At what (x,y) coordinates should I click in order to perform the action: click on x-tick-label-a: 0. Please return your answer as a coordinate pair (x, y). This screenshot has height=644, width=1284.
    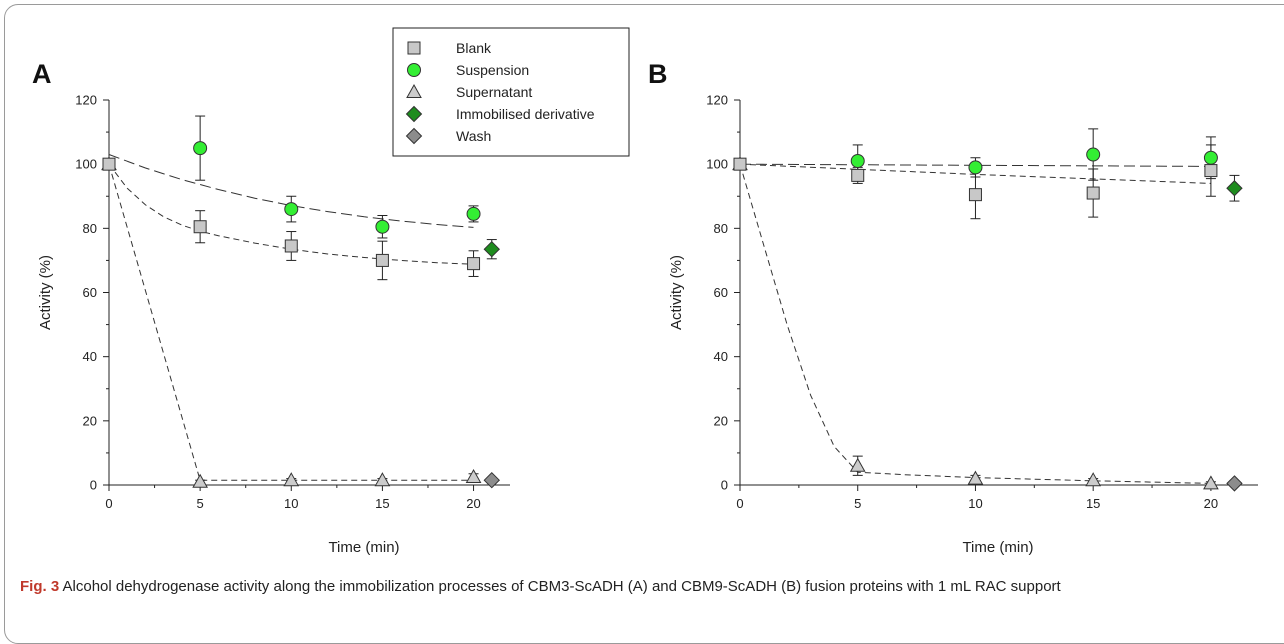
    Looking at the image, I should click on (108, 503).